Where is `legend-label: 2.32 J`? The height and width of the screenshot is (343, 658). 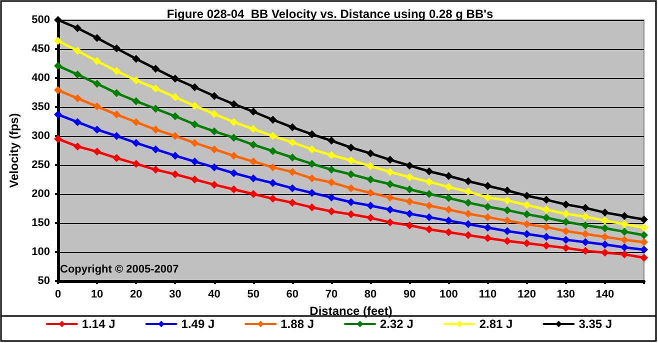
legend-label: 2.32 J is located at coordinates (397, 324).